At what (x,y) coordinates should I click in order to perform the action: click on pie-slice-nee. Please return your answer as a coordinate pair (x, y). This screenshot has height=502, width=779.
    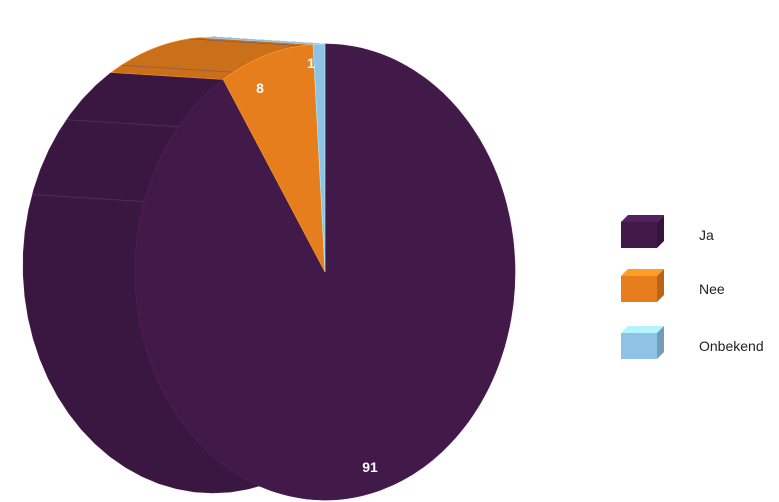
    Looking at the image, I should click on (274, 158).